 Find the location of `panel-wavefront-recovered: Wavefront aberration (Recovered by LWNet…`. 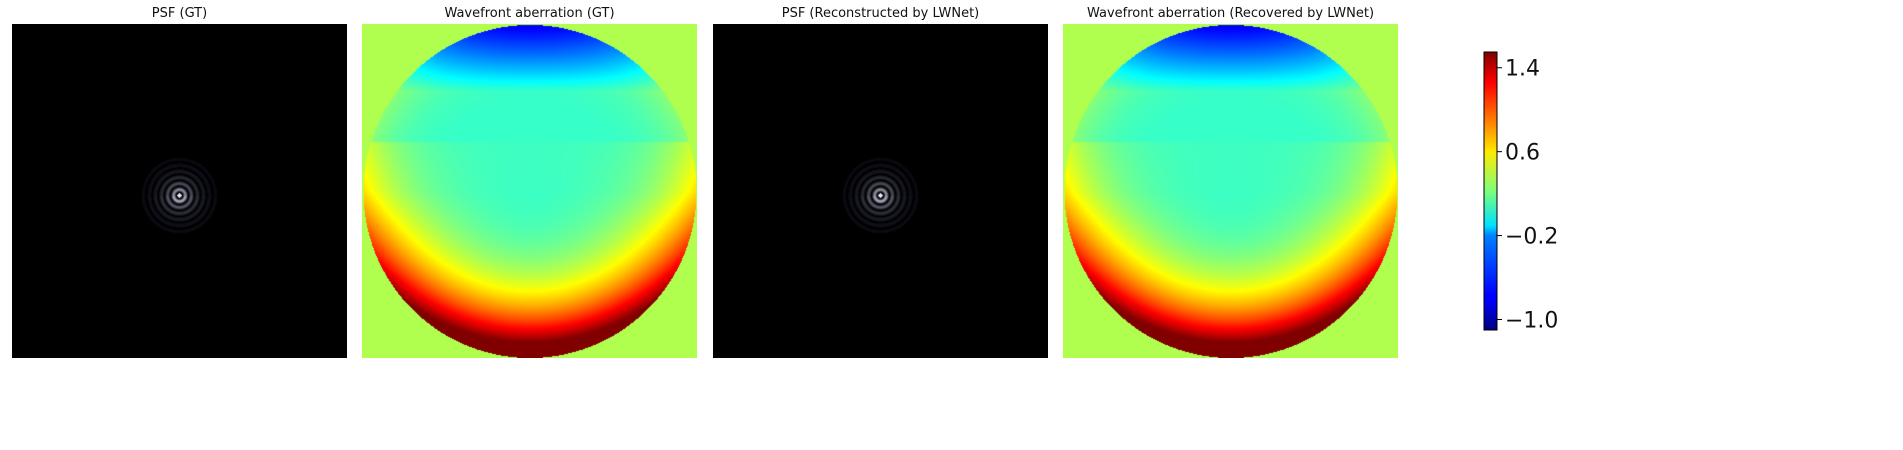

panel-wavefront-recovered: Wavefront aberration (Recovered by LWNet… is located at coordinates (1230, 180).